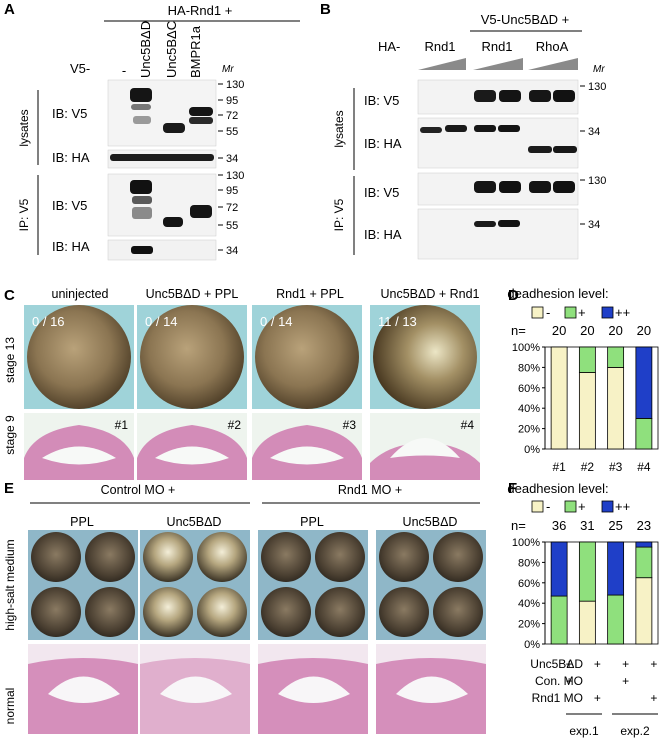  What do you see at coordinates (644, 330) in the screenshot?
I see `n-value: 20` at bounding box center [644, 330].